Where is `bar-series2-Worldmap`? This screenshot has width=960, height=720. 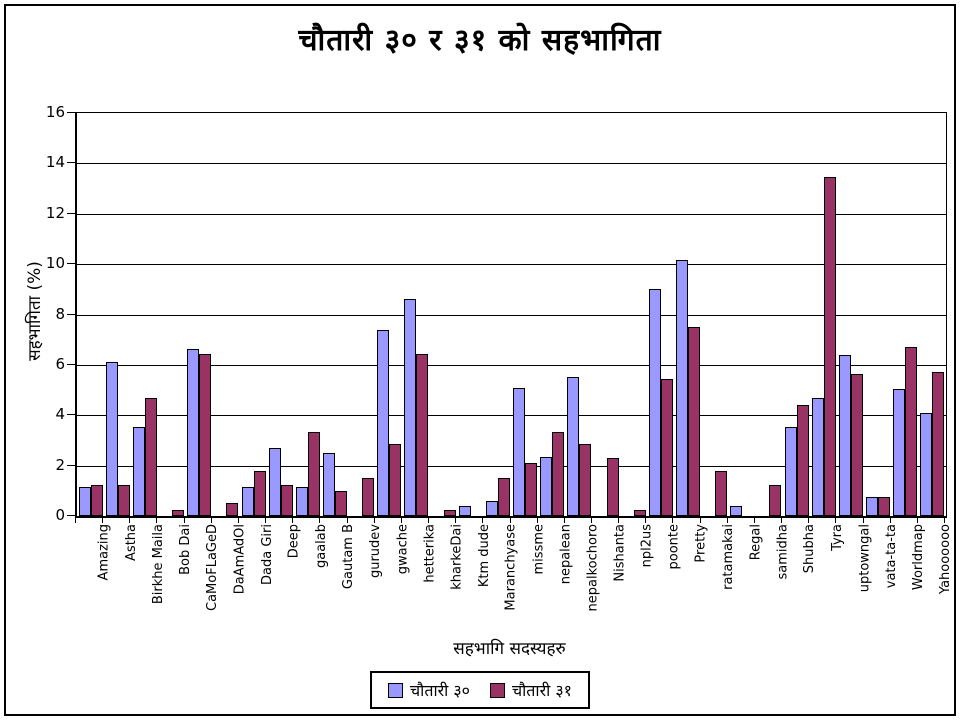
bar-series2-Worldmap is located at coordinates (911, 431).